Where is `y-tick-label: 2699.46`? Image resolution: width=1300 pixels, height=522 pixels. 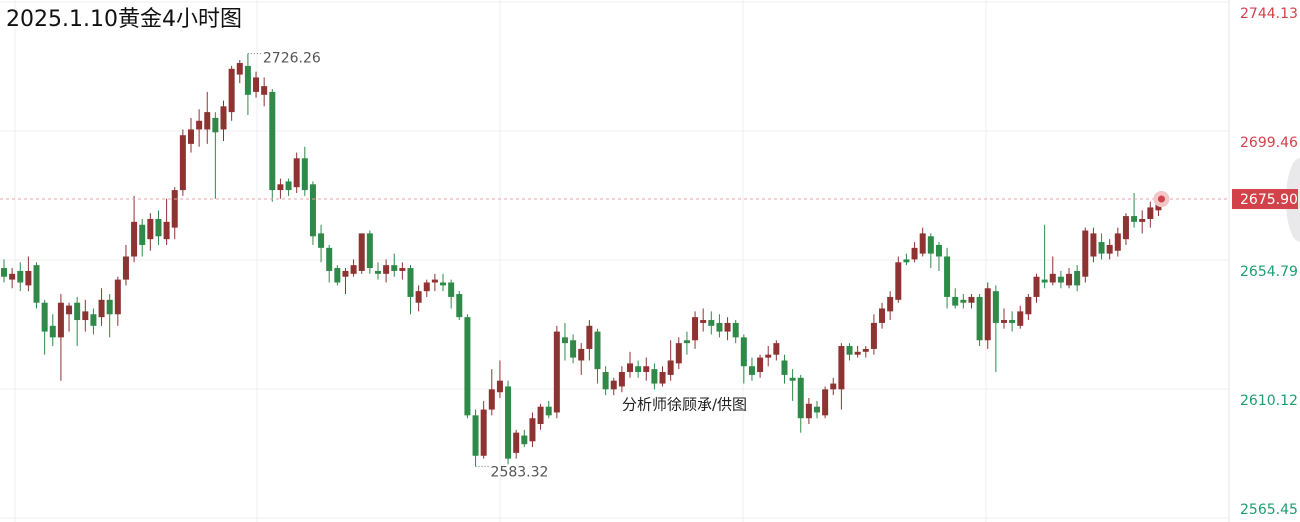
y-tick-label: 2699.46 is located at coordinates (1269, 143).